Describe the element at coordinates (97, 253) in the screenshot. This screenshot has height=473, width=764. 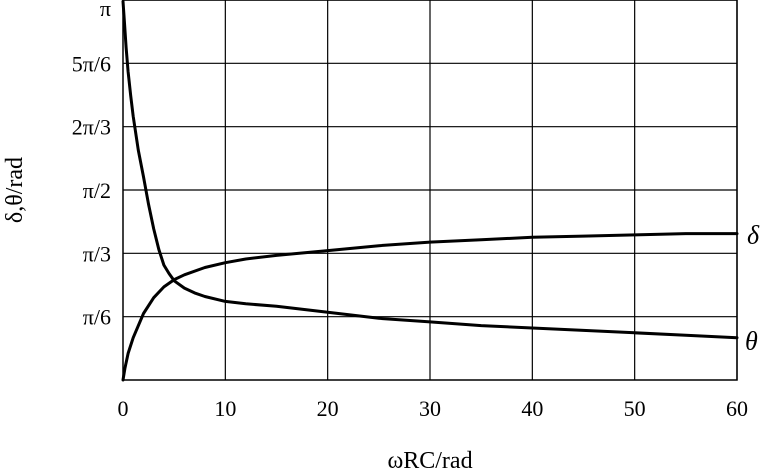
I see `y-tick-label: π/3` at that location.